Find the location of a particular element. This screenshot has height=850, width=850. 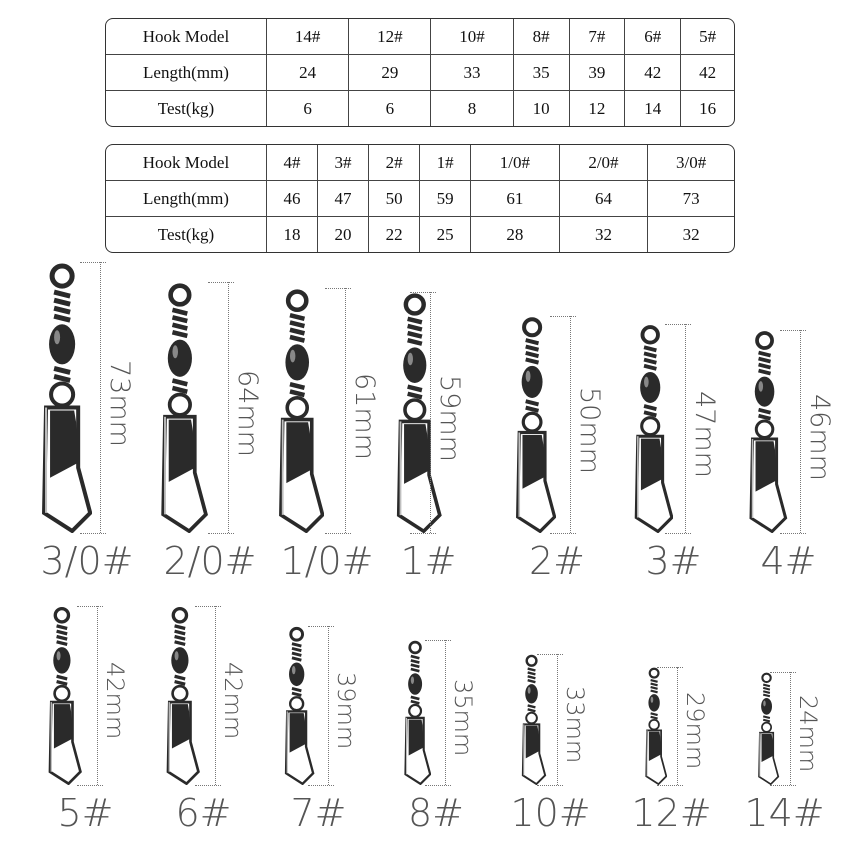

length-label: 64mm is located at coordinates (247, 413).